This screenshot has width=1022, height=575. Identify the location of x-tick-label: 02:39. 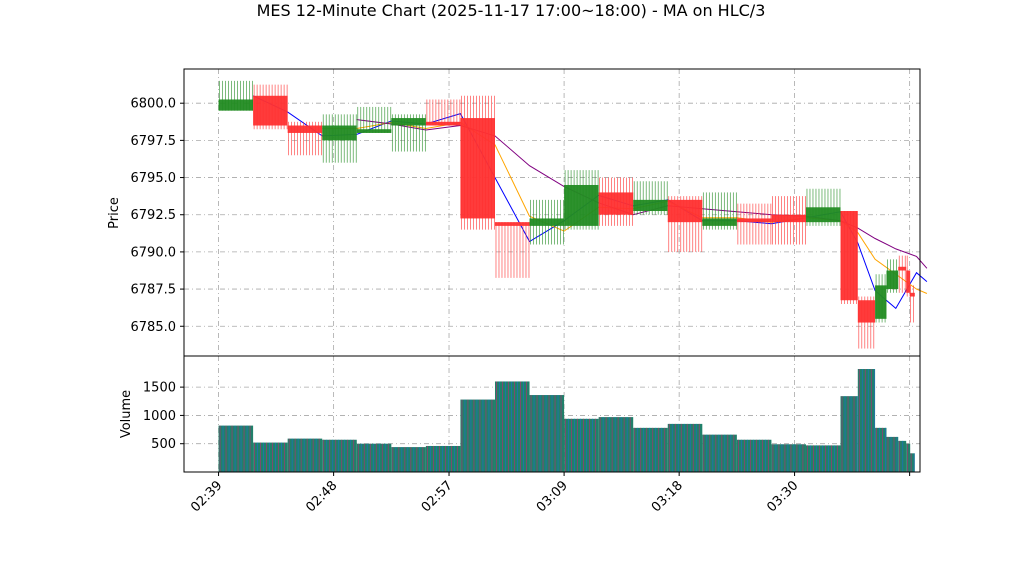
(206, 496).